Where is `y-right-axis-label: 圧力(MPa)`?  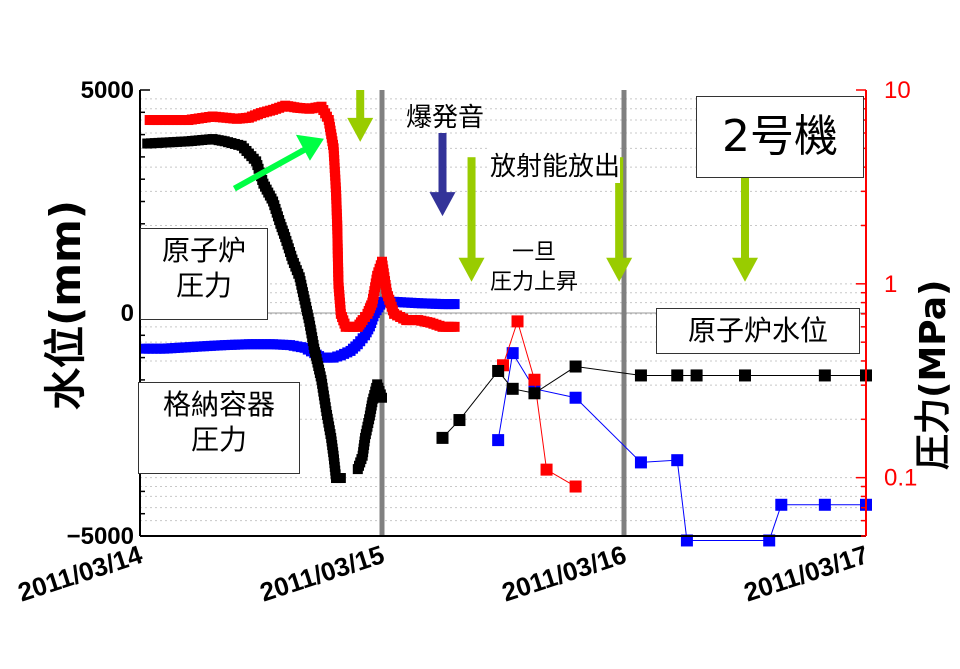
y-right-axis-label: 圧力(MPa) is located at coordinates (933, 374).